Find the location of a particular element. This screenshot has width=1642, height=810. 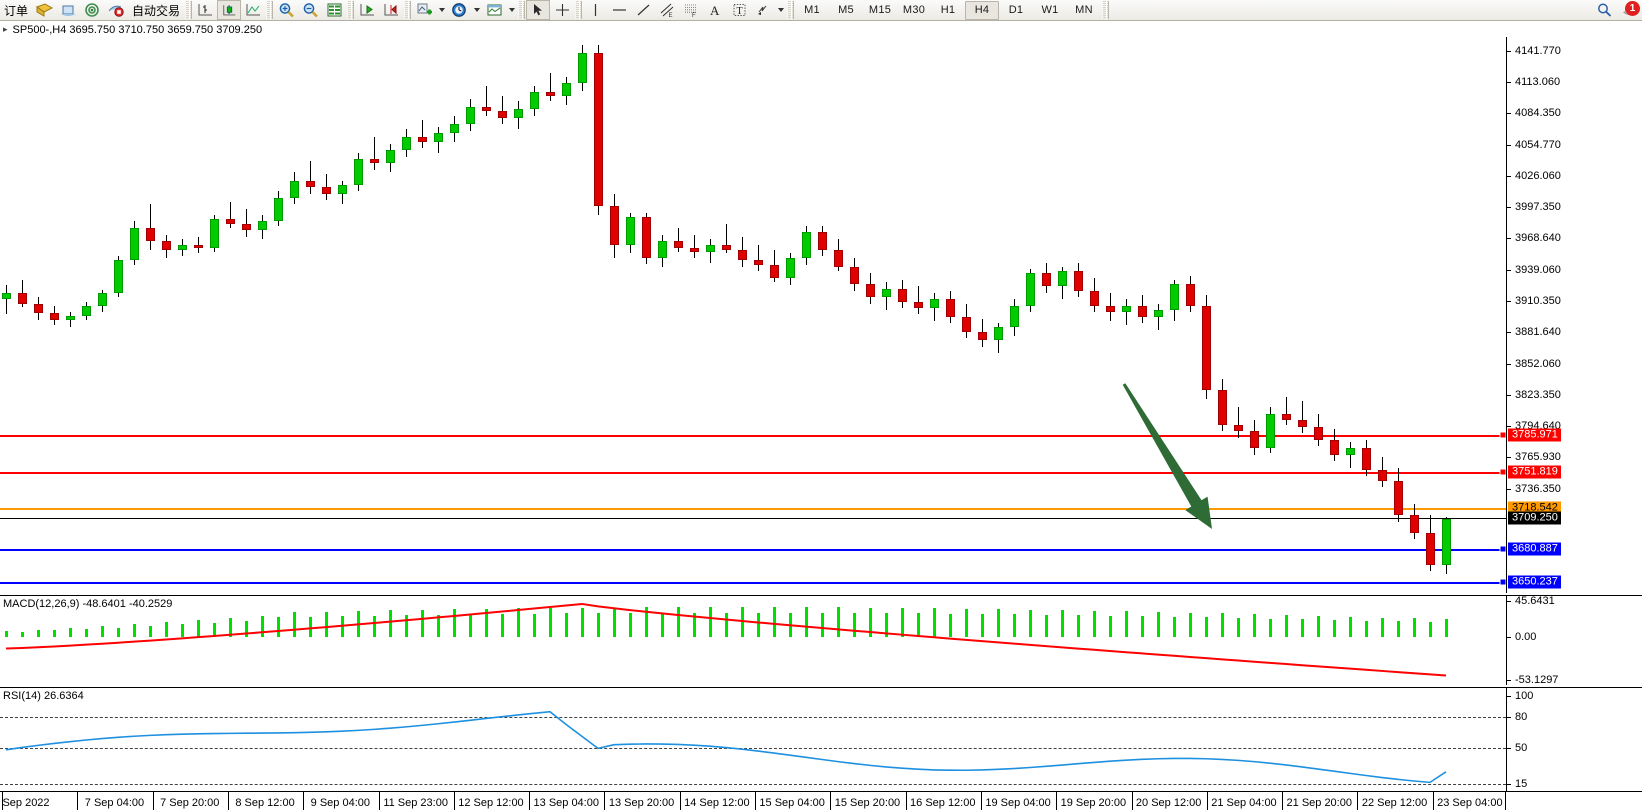

timeframe-mn: MN is located at coordinates (1084, 10).